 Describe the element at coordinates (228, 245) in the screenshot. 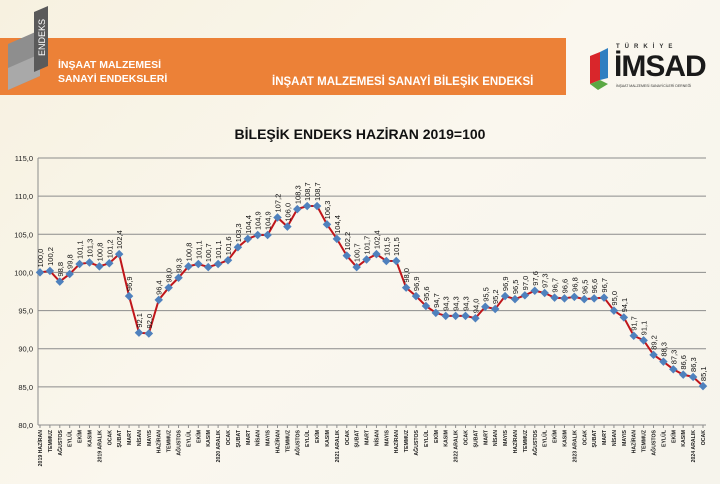

I see `data-label: 101,6` at that location.